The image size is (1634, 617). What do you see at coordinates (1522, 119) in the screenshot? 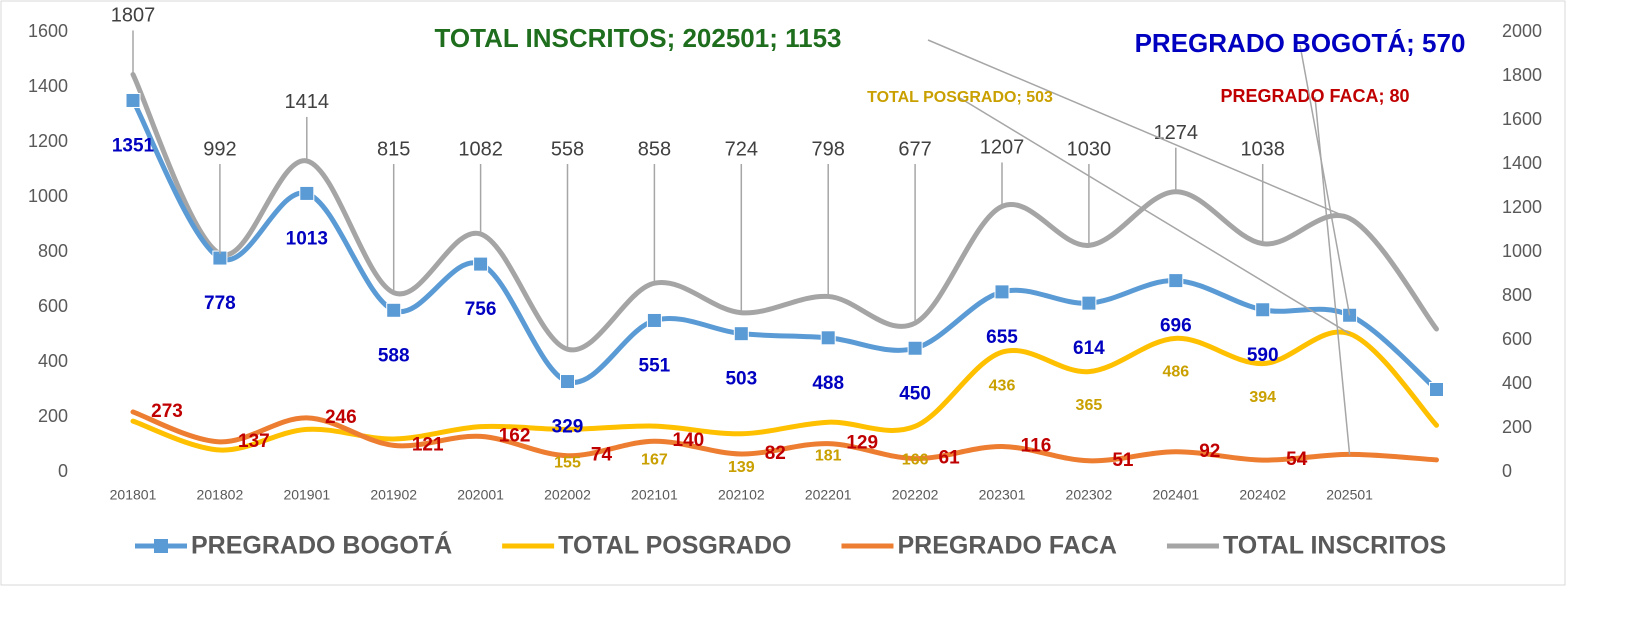
I see `y2-tick-label: 1600` at bounding box center [1522, 119].